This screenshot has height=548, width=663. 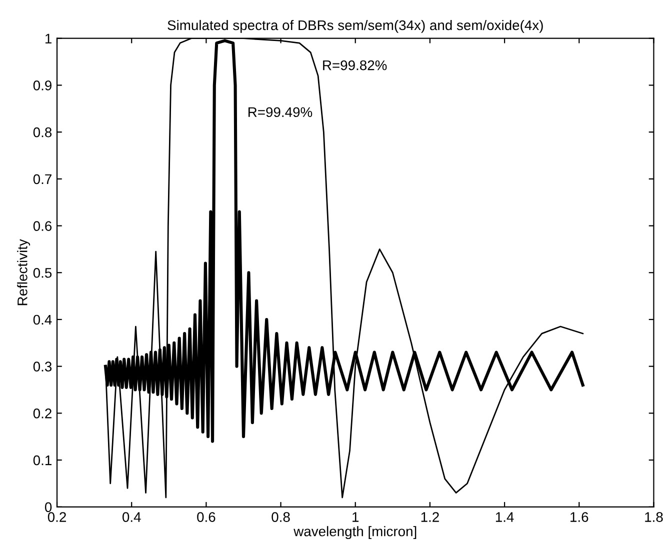 What do you see at coordinates (42, 226) in the screenshot?
I see `y-tick-label: 0.6` at bounding box center [42, 226].